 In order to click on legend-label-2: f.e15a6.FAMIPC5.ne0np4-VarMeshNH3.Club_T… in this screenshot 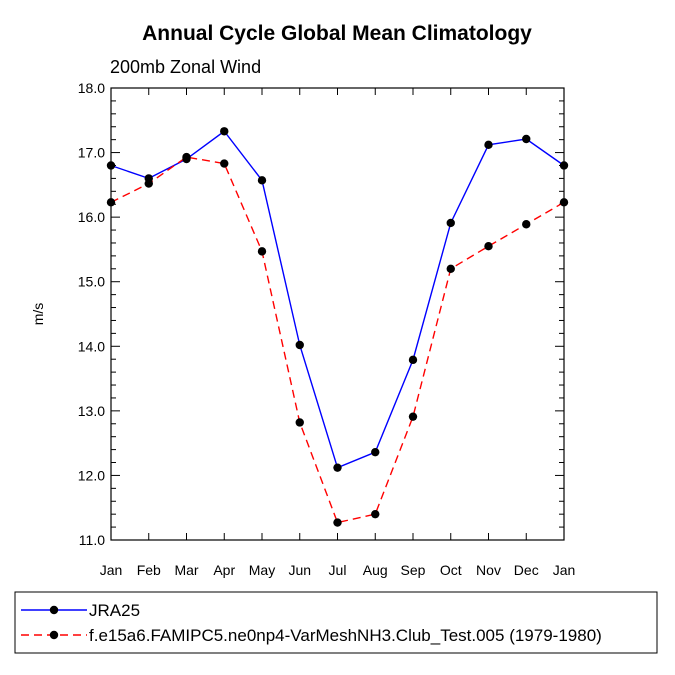, I will do `click(345, 635)`.